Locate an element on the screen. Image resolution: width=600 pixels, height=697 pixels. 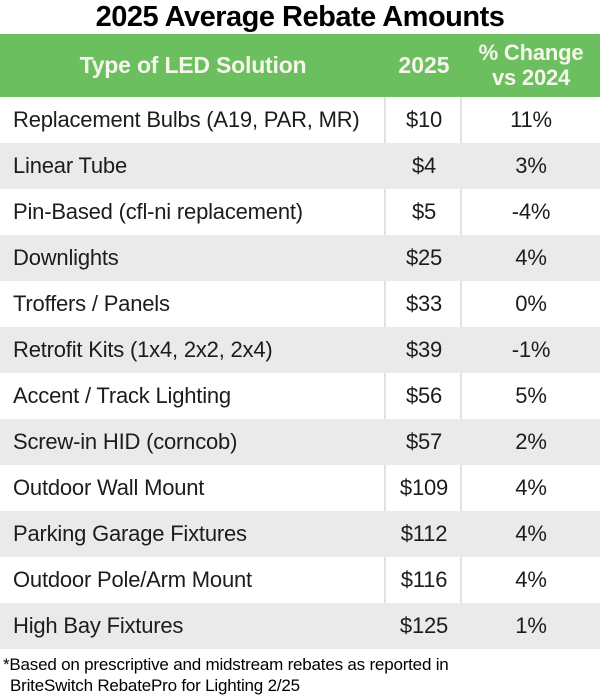
table-row: Pin-Based (cfl-ni replacement) $5 -4% is located at coordinates (300, 212).